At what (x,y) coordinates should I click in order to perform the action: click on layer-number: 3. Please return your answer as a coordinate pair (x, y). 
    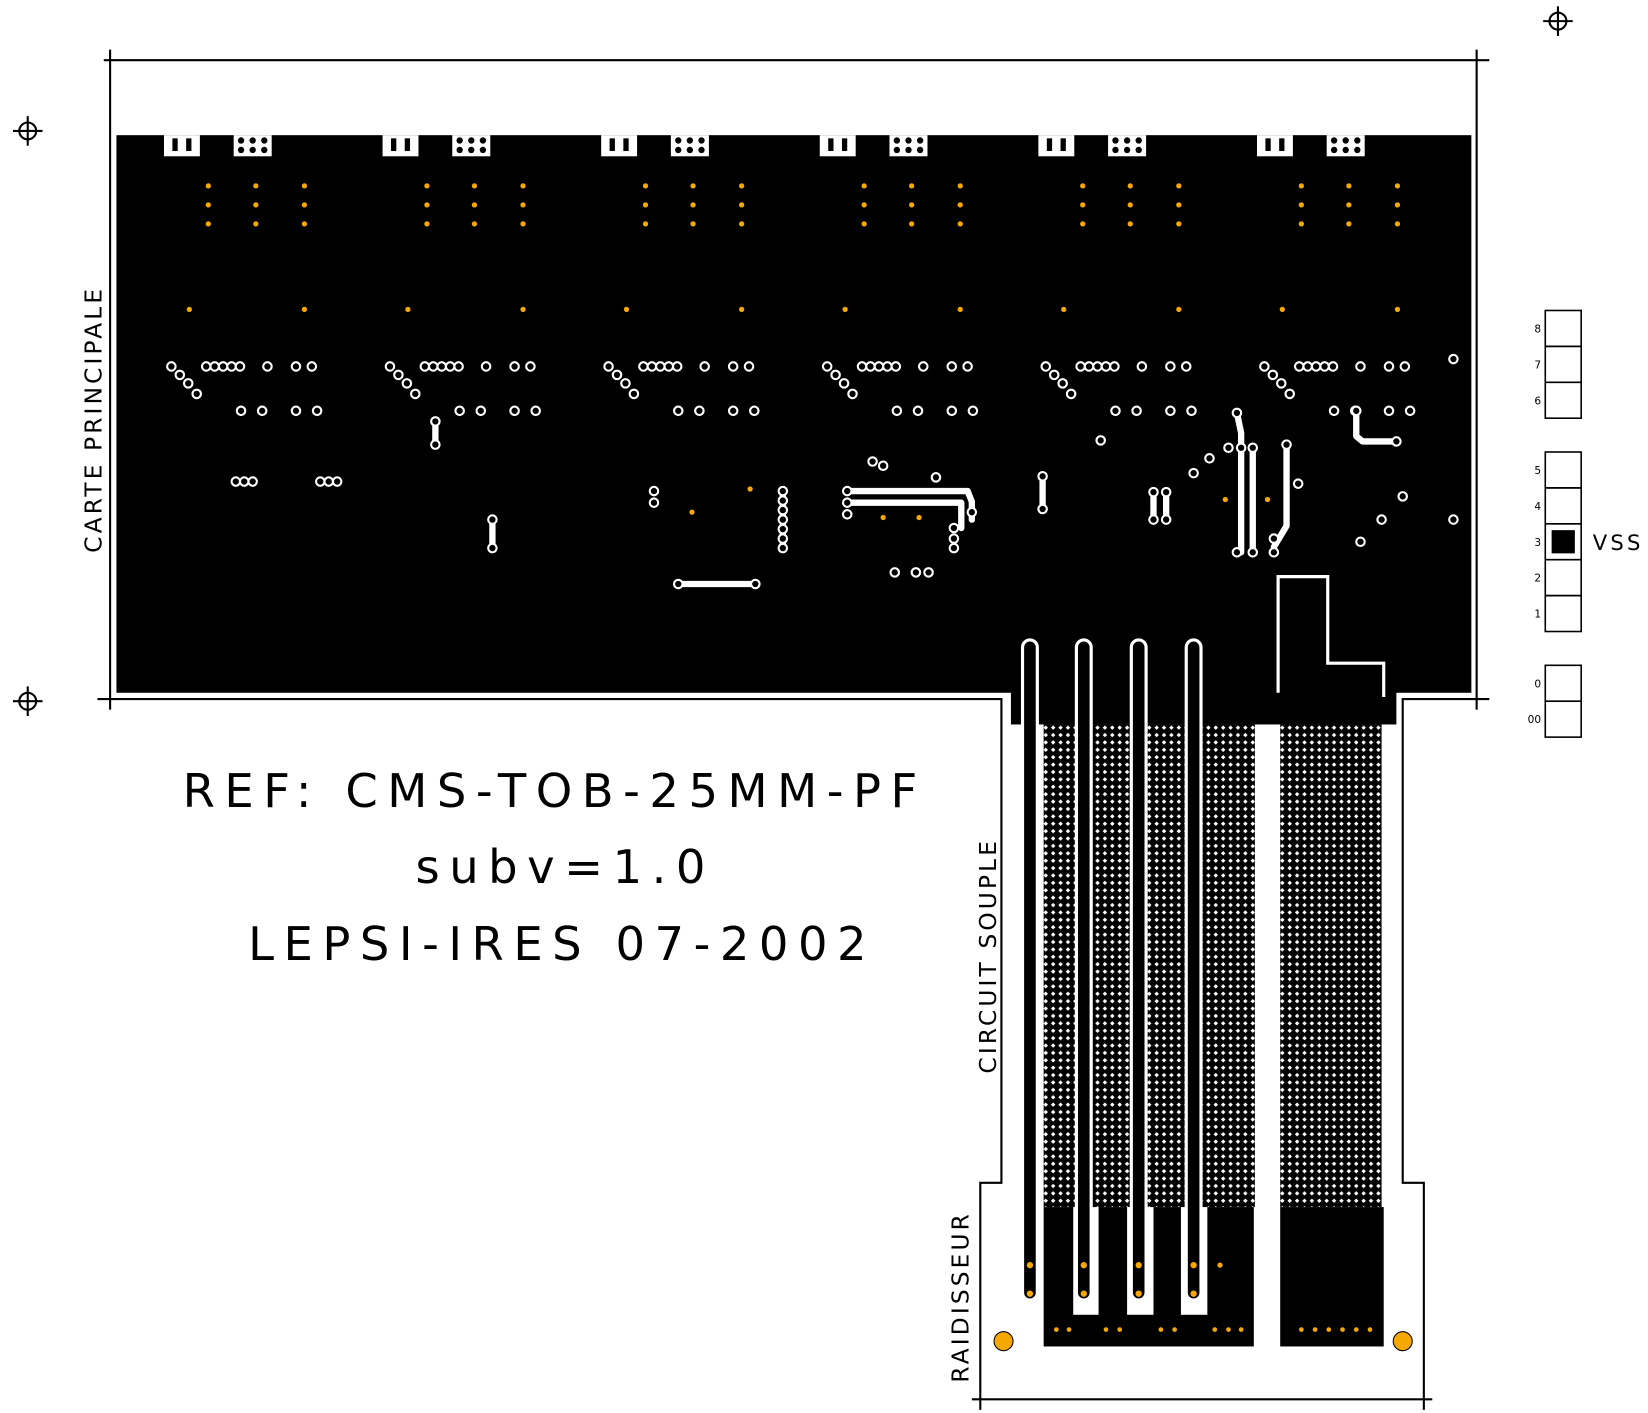
    Looking at the image, I should click on (1537, 543).